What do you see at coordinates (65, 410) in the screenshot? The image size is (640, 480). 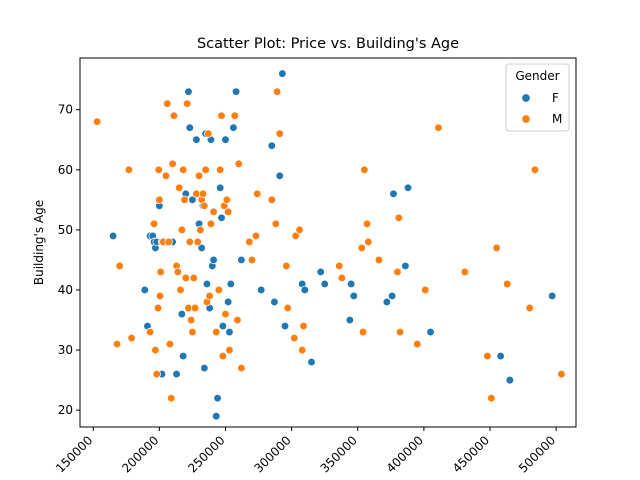 I see `y-tick-label: 20` at bounding box center [65, 410].